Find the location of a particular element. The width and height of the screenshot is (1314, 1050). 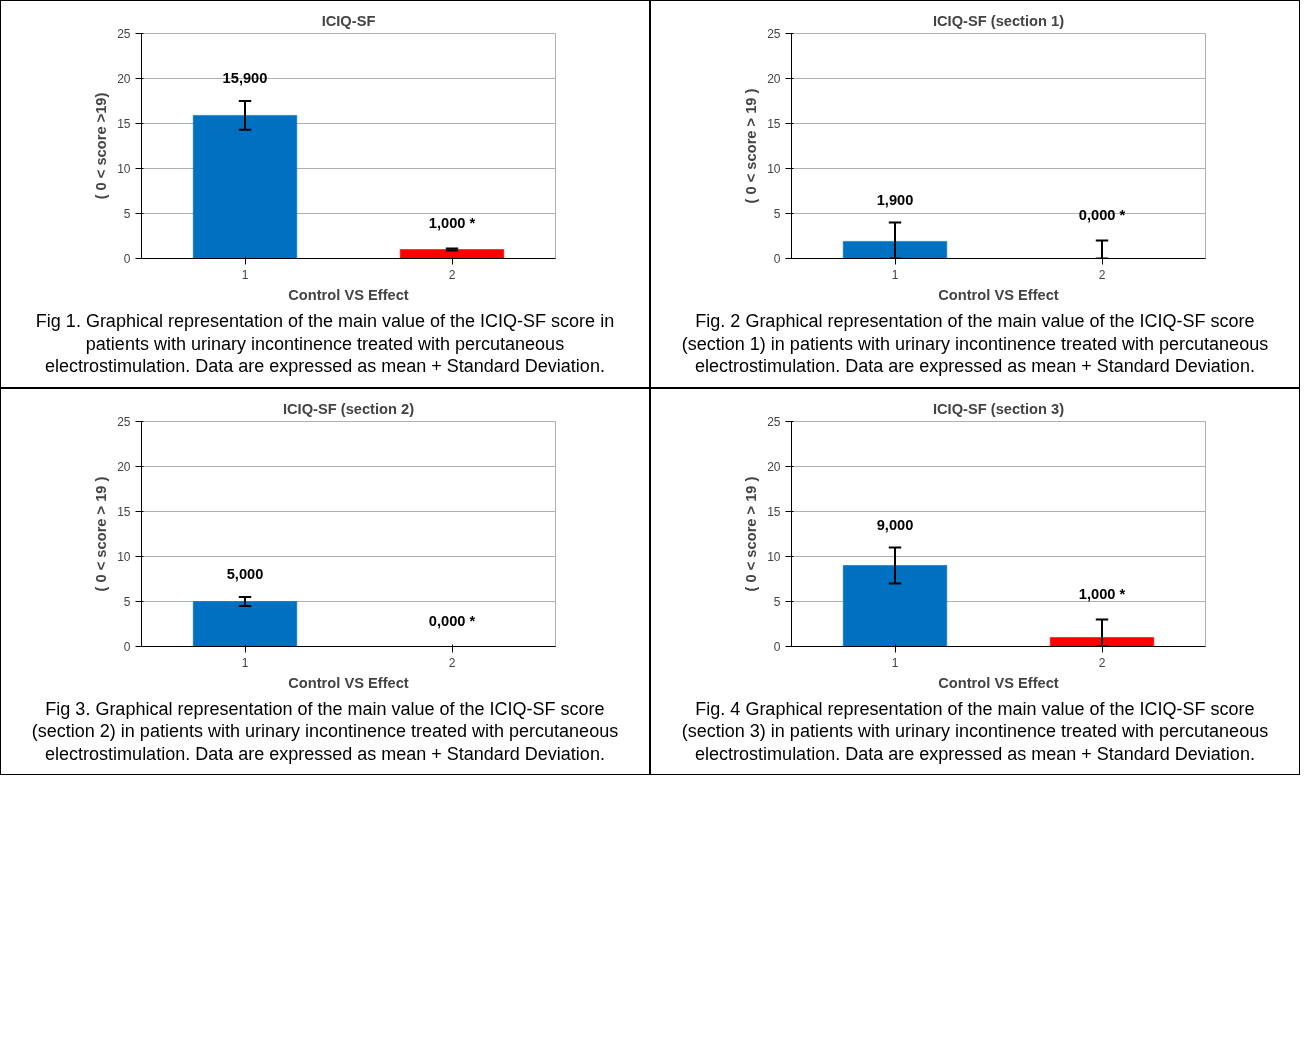

caption: Fig. 2 Graphical representation of the main value of the ICIQ-SF score (section 1) in patients with urinary incontinence treated with percutaneous electrostimulation. Data are expressed as mean + Standard Deviation. is located at coordinates (975, 344).